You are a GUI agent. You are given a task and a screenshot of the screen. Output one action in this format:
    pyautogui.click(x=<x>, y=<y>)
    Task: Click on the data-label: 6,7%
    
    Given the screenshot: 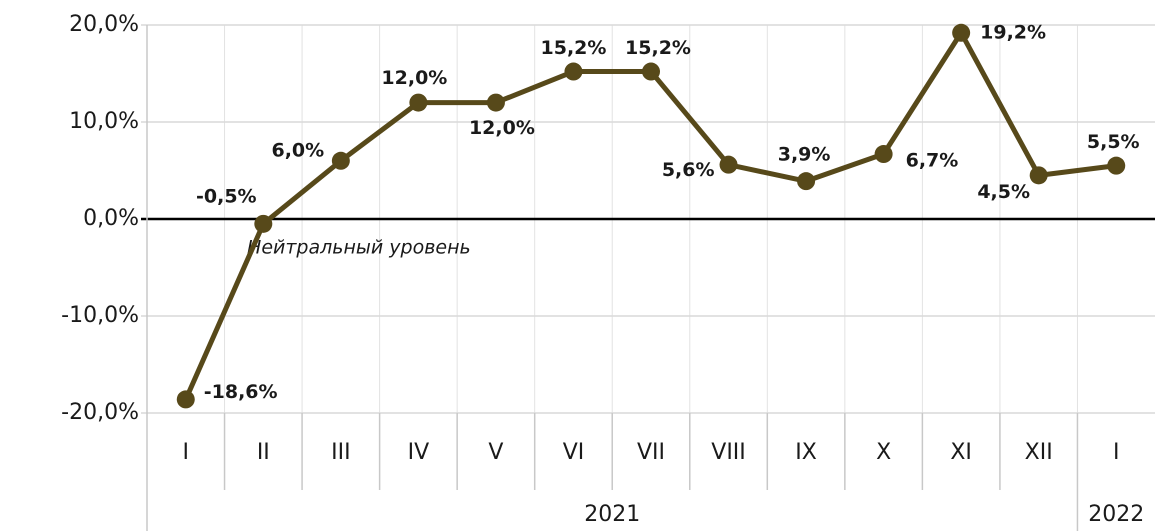 What is the action you would take?
    pyautogui.click(x=932, y=161)
    